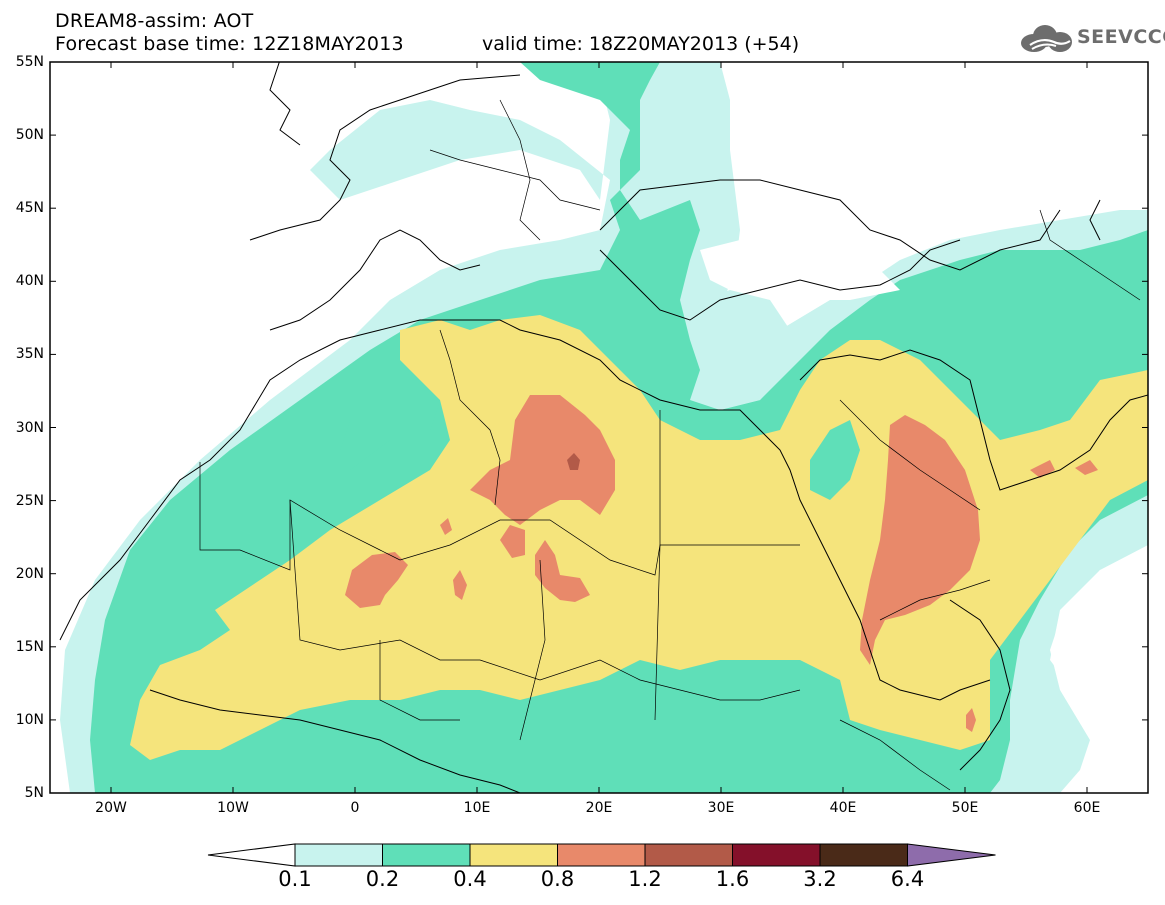  I want to click on colorbar-over-triangle, so click(951, 855).